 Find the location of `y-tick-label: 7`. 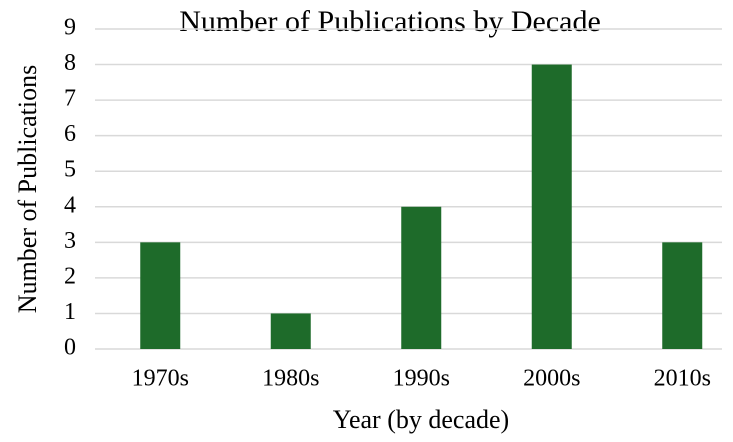

y-tick-label: 7 is located at coordinates (70, 99).